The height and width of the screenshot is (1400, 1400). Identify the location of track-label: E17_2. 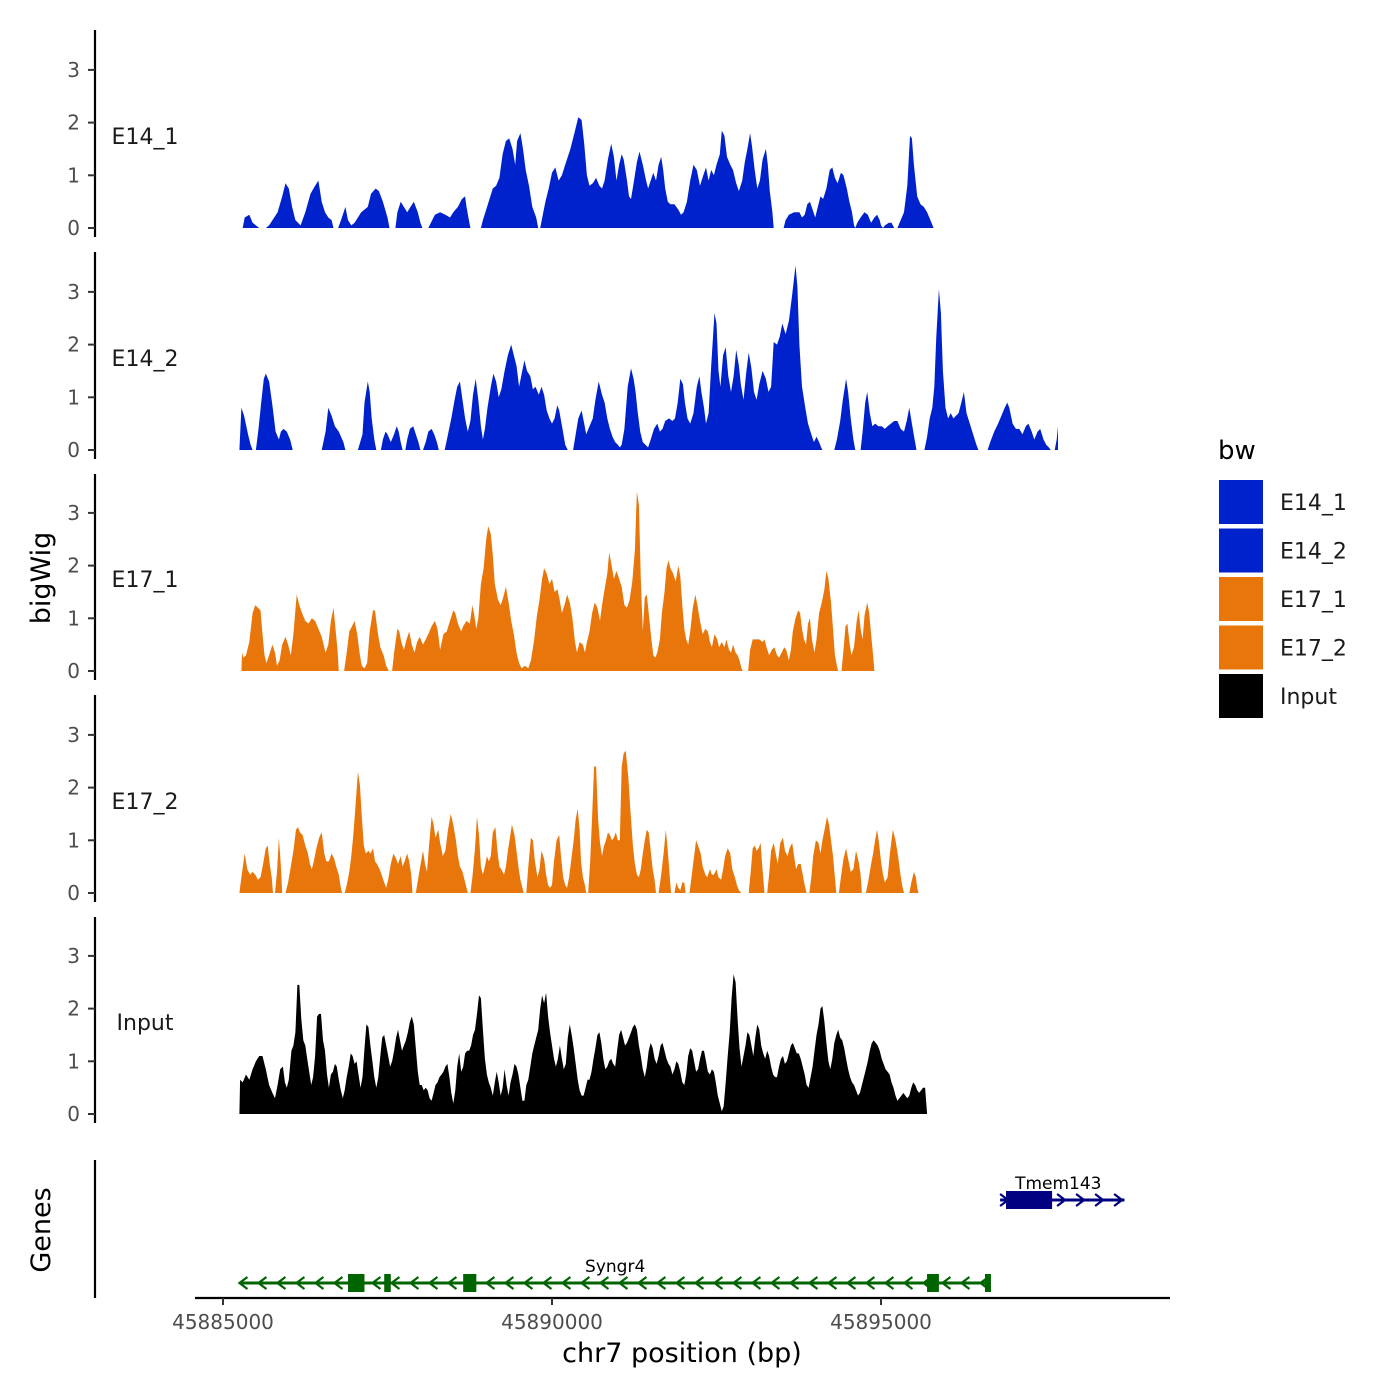
(145, 802).